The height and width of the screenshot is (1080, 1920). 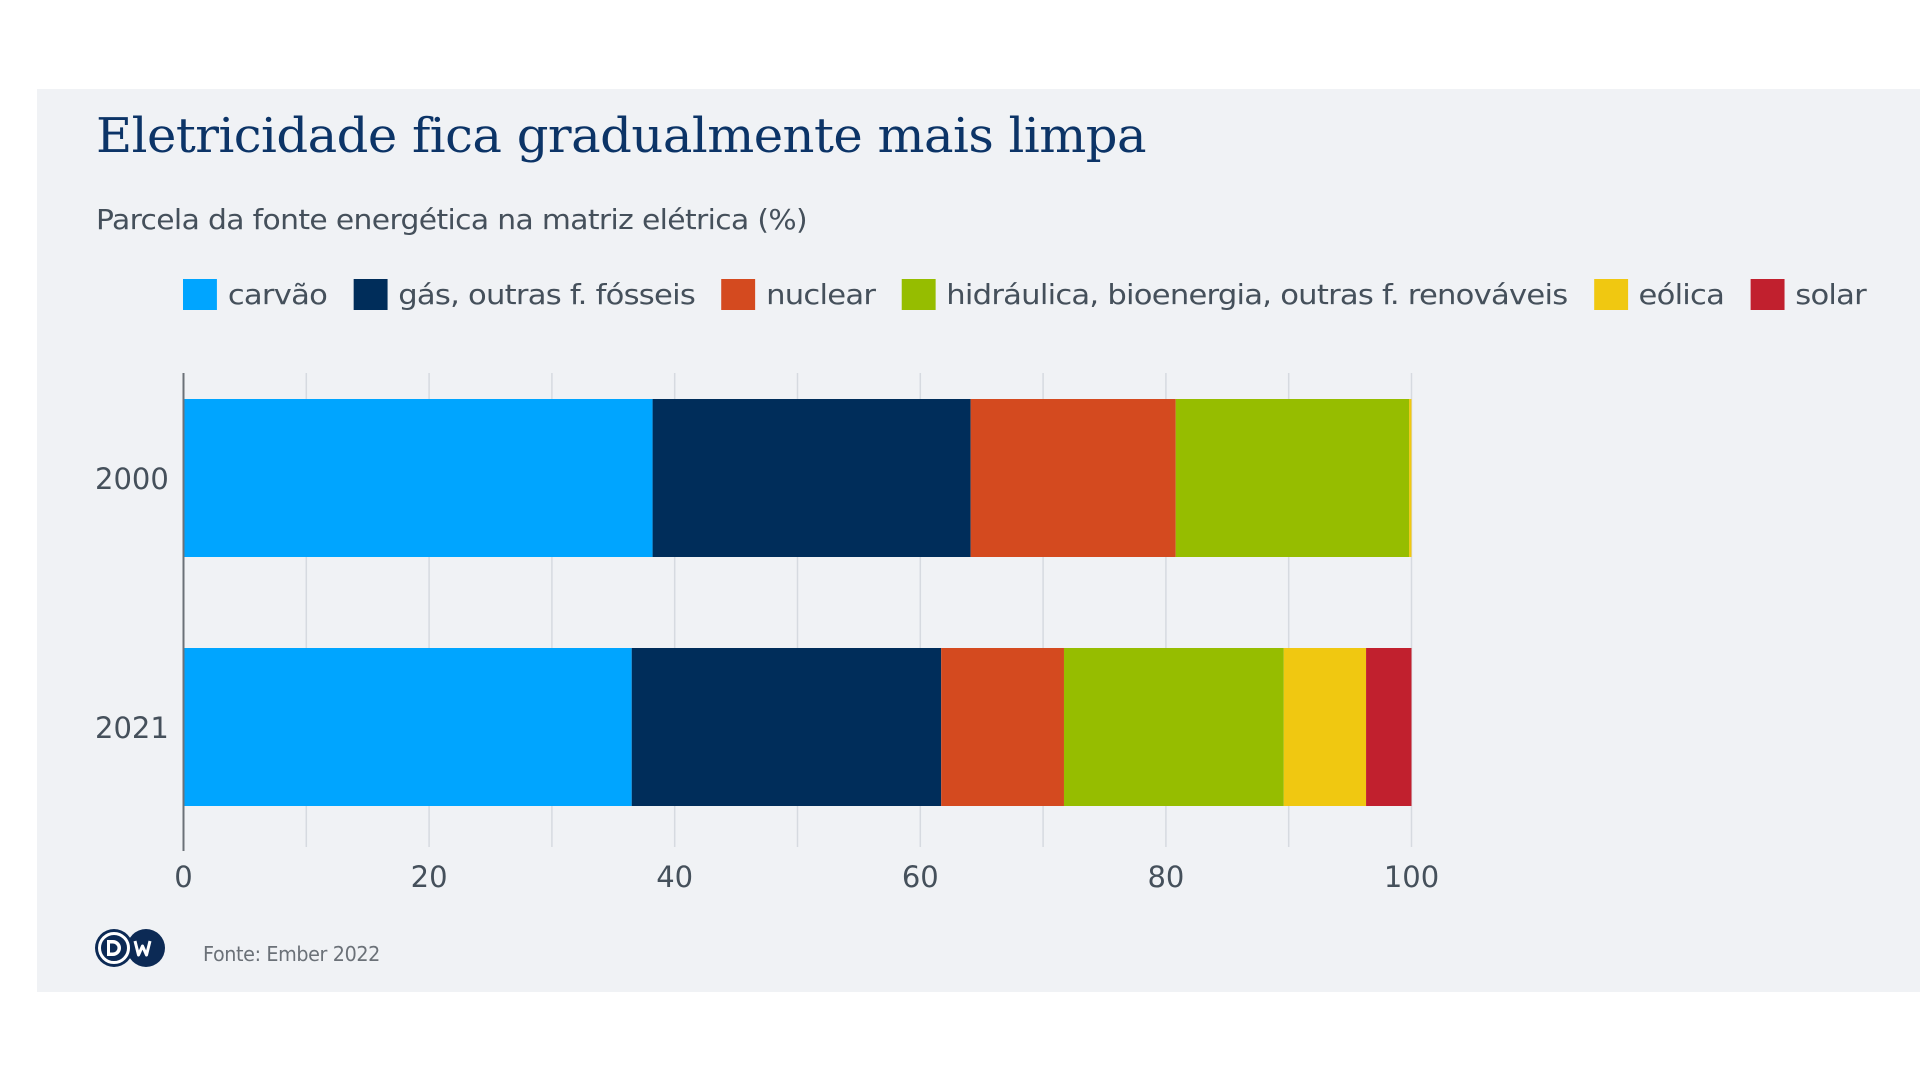 What do you see at coordinates (1165, 877) in the screenshot?
I see `x-tick-label: 80` at bounding box center [1165, 877].